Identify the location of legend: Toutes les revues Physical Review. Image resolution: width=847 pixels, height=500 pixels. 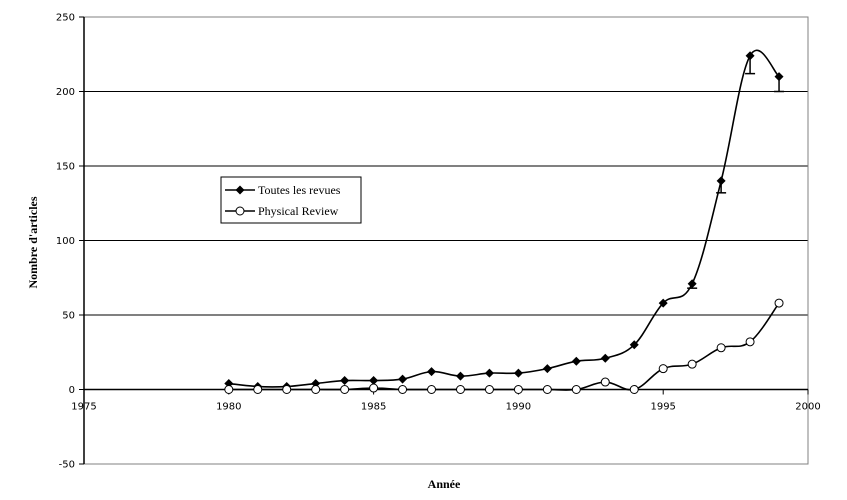
(291, 200).